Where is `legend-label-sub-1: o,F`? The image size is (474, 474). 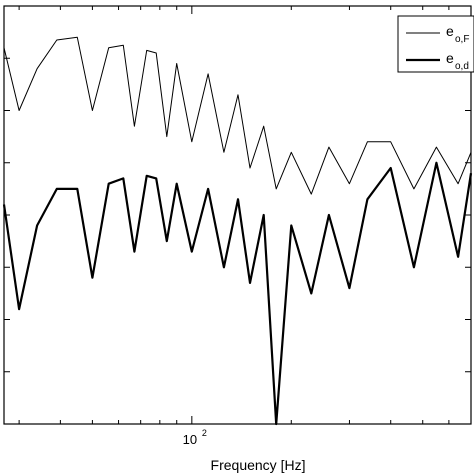
legend-label-sub-1: o,F is located at coordinates (462, 39).